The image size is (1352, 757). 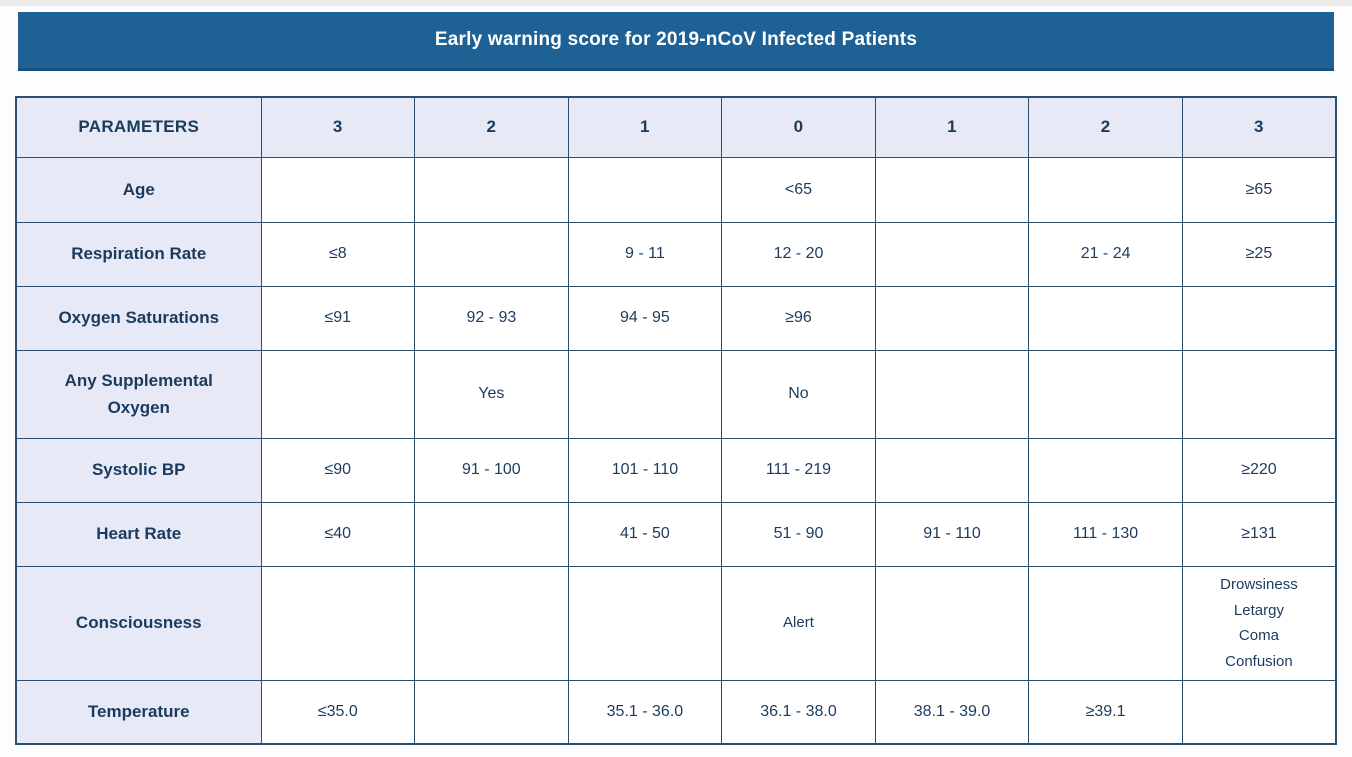 I want to click on score-cell: 101 - 110, so click(x=645, y=470).